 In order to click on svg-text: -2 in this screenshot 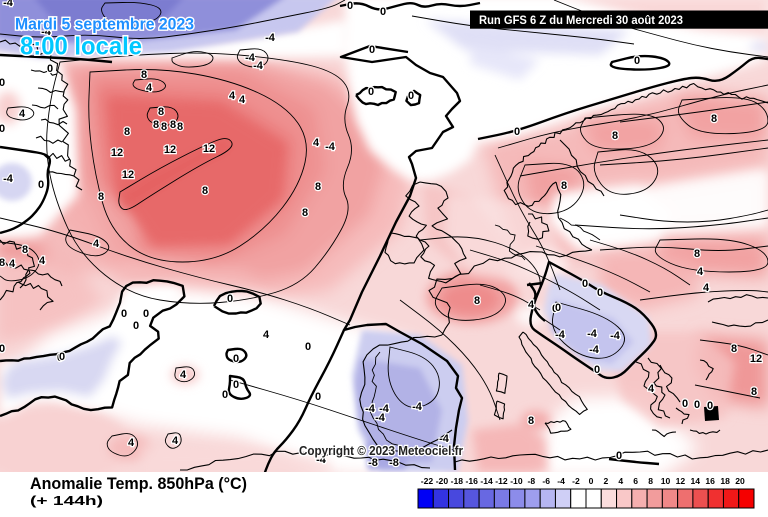, I will do `click(576, 481)`.